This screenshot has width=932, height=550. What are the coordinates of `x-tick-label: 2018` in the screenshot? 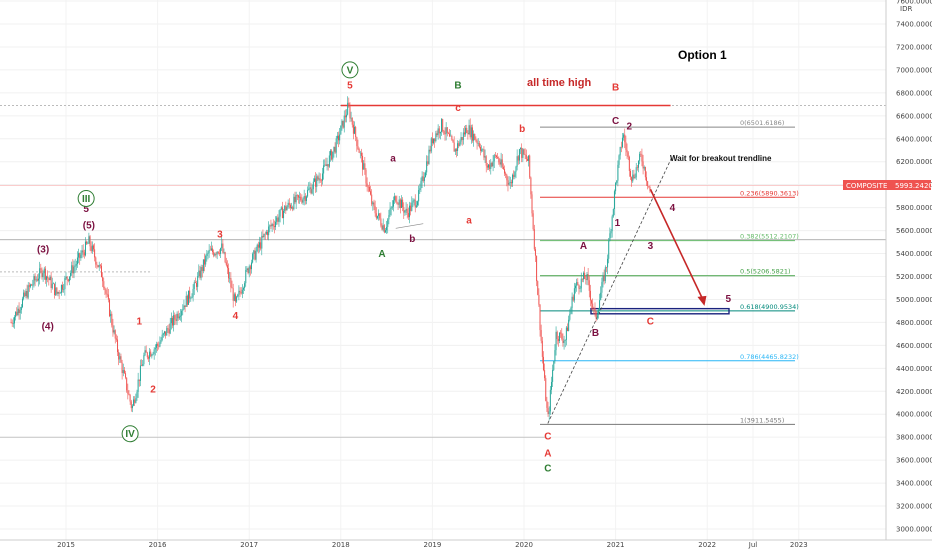 It's located at (341, 545).